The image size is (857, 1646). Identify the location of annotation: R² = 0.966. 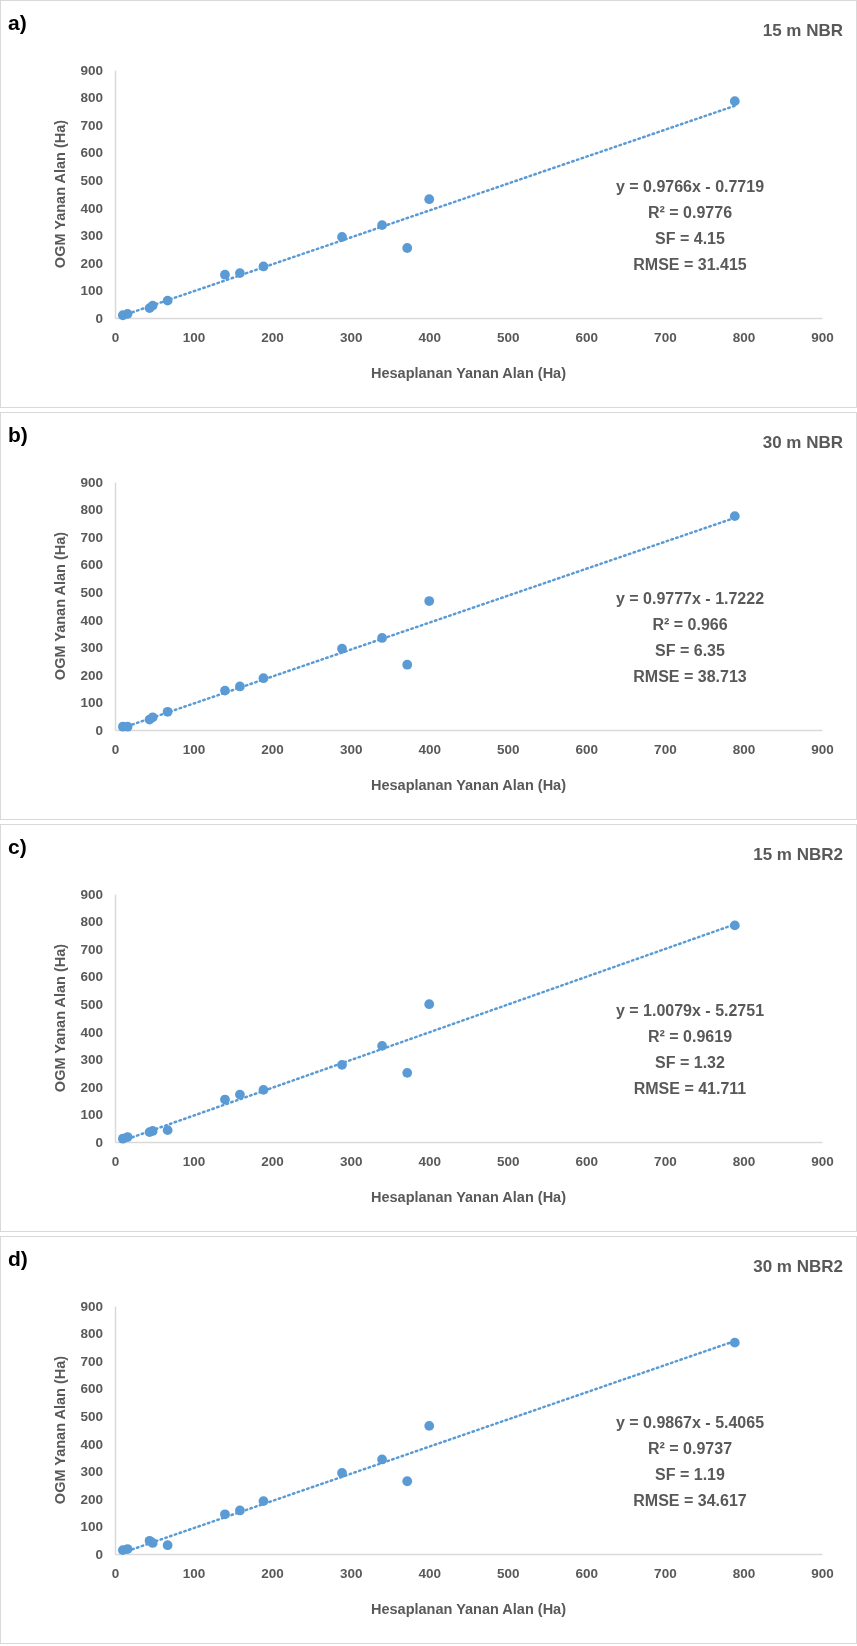
(690, 624).